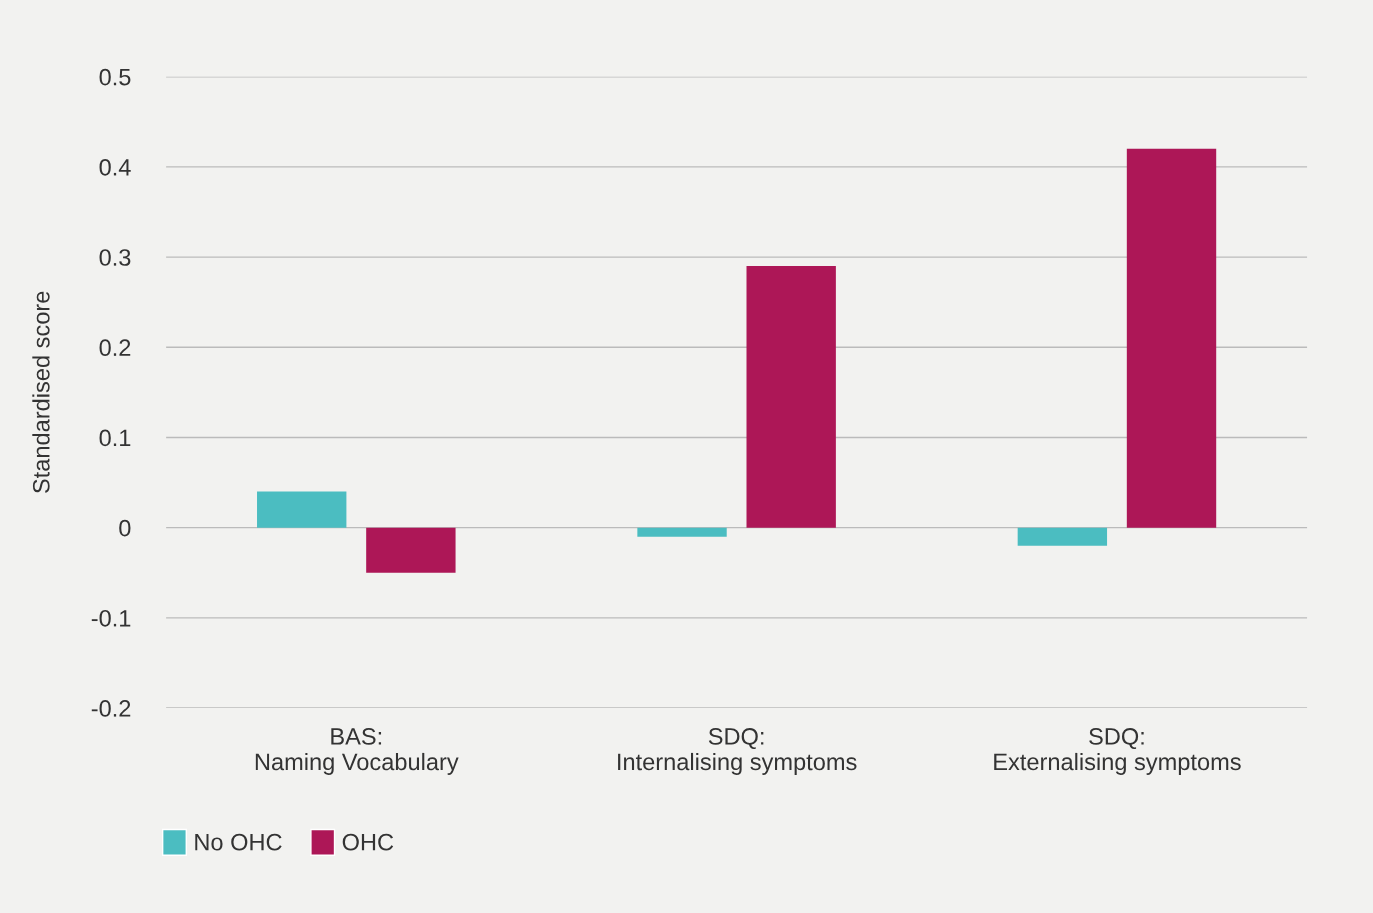 The image size is (1373, 913). What do you see at coordinates (357, 751) in the screenshot?
I see `x-tick-label: BAS: Naming Vocabulary` at bounding box center [357, 751].